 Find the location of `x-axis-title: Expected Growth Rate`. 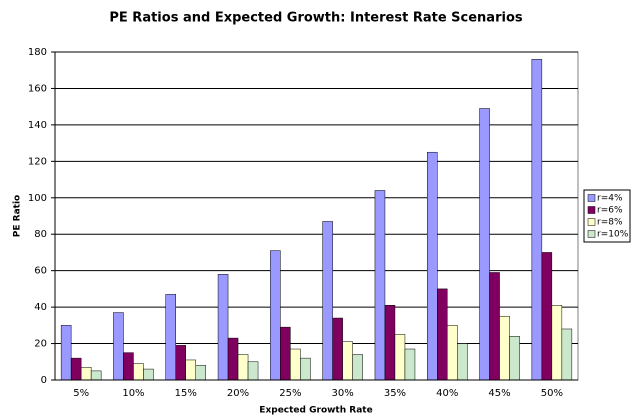

x-axis-title: Expected Growth Rate is located at coordinates (315, 411).